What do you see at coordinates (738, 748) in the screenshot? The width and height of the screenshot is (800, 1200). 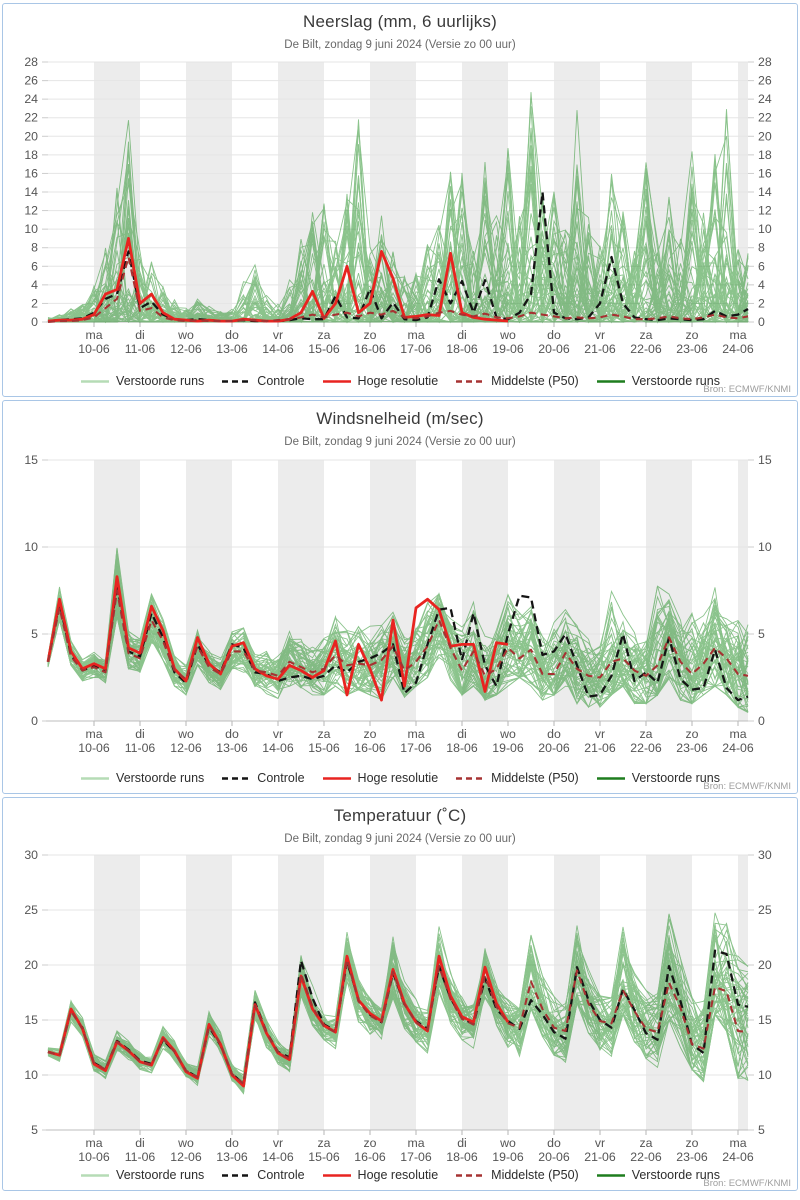 I see `svg-text: 24-06` at bounding box center [738, 748].